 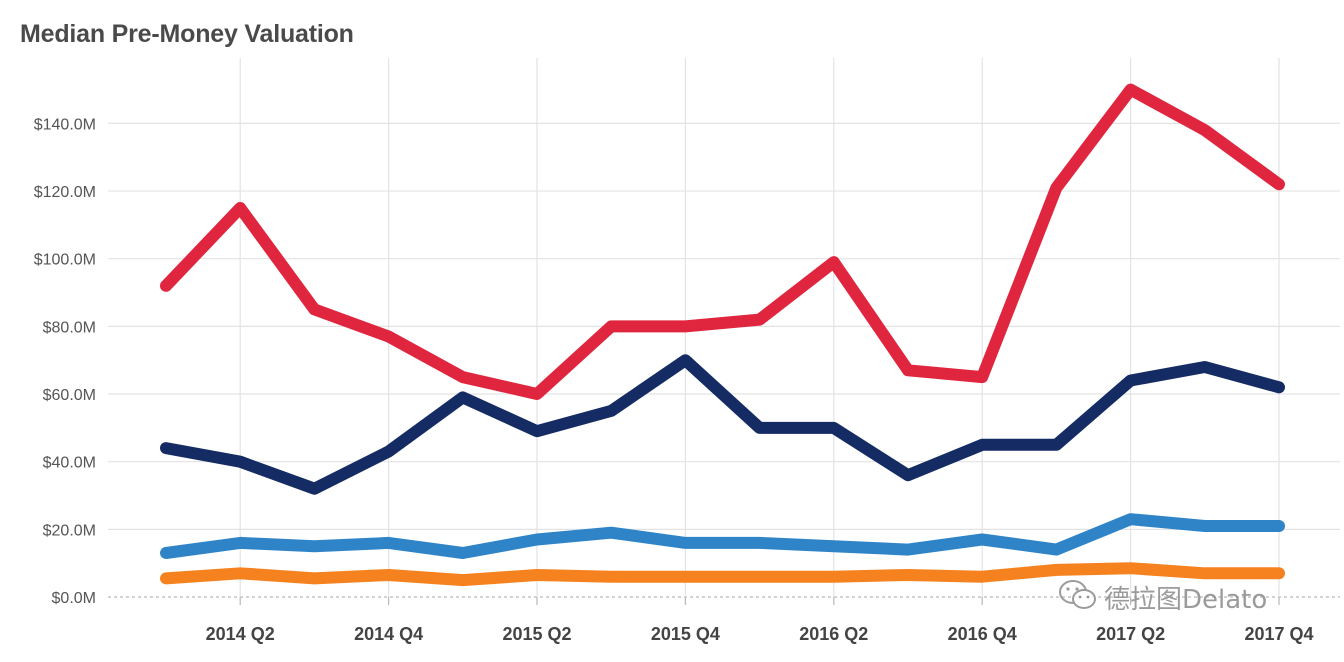 I want to click on y-tick-label: $20.0M, so click(x=69, y=530).